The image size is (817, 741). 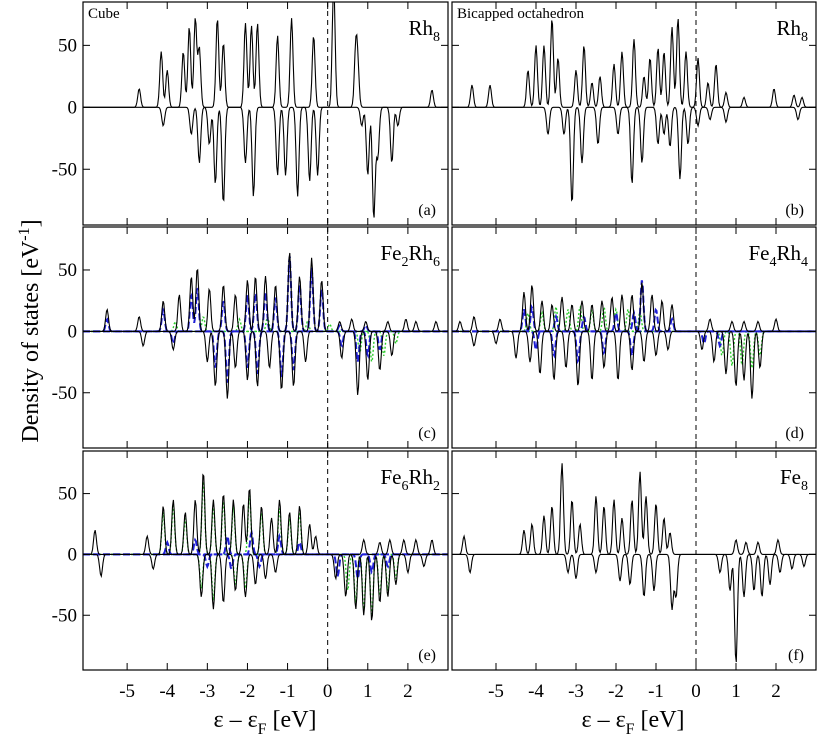 I want to click on panel-letter: (c), so click(x=427, y=433).